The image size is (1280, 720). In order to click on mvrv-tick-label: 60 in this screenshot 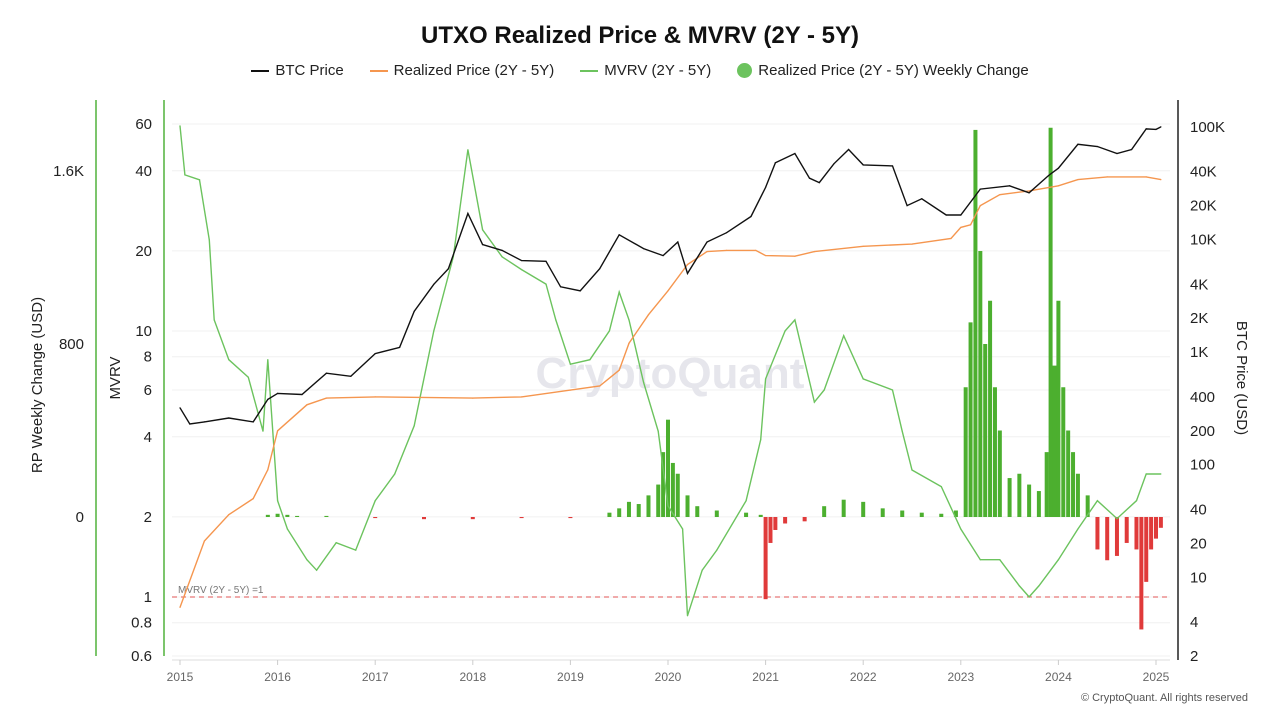, I will do `click(143, 124)`.